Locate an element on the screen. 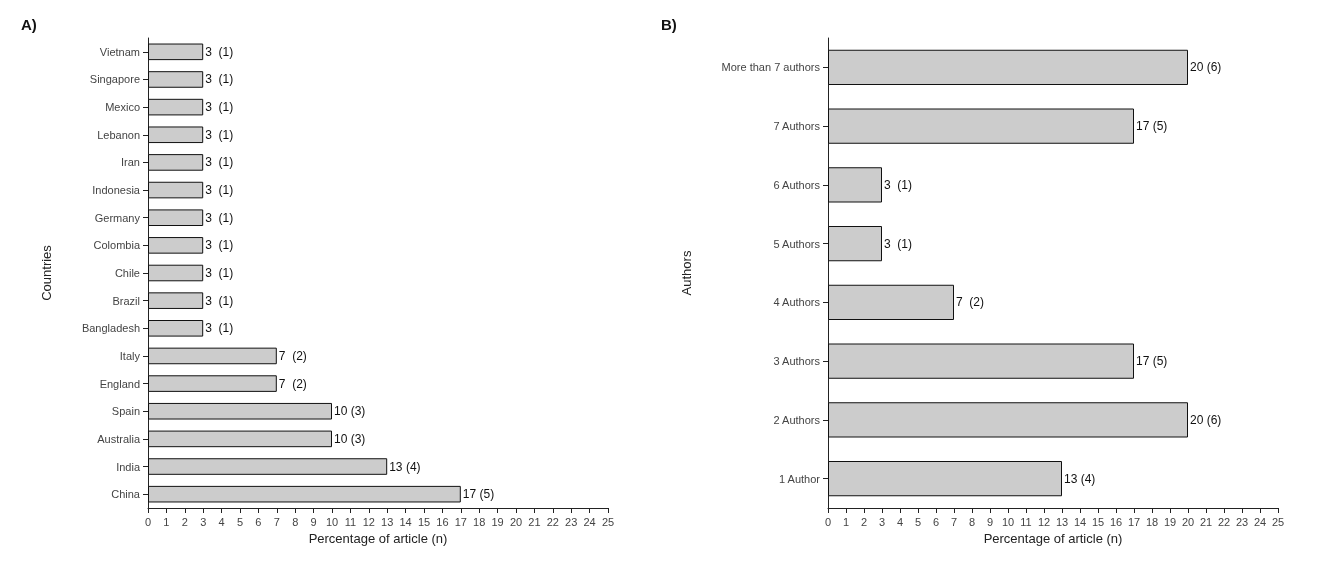 Image resolution: width=1327 pixels, height=569 pixels. y-tick-label: Chile is located at coordinates (127, 273).